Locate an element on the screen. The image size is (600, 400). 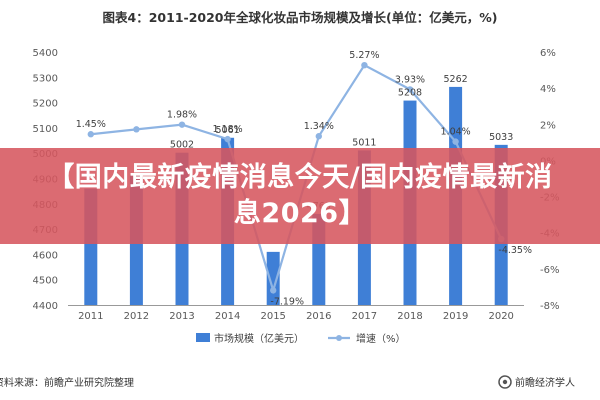
legend-swatch-bar is located at coordinates (203, 337).